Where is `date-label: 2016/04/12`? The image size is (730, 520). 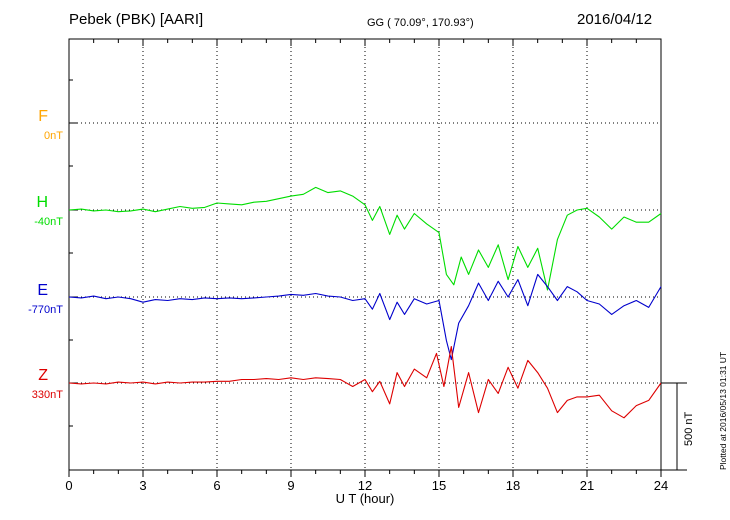
date-label: 2016/04/12 is located at coordinates (615, 19).